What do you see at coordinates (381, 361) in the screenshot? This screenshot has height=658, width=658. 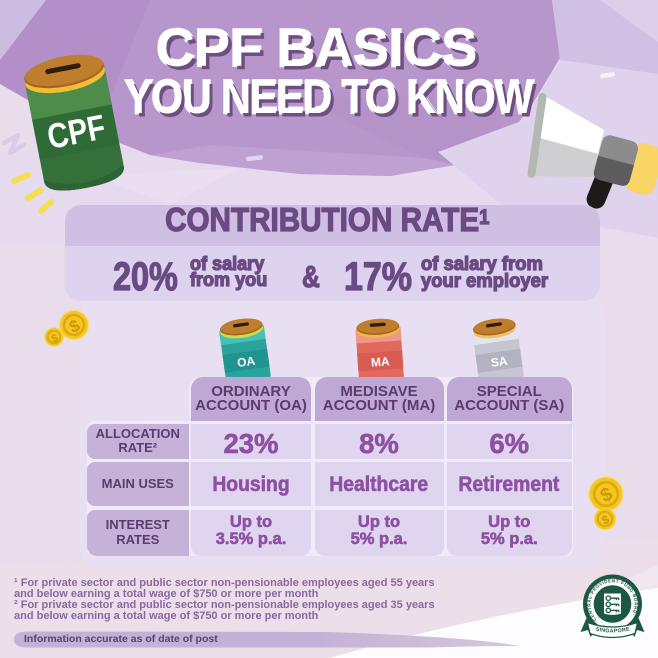 I see `svg-text: MA` at bounding box center [381, 361].